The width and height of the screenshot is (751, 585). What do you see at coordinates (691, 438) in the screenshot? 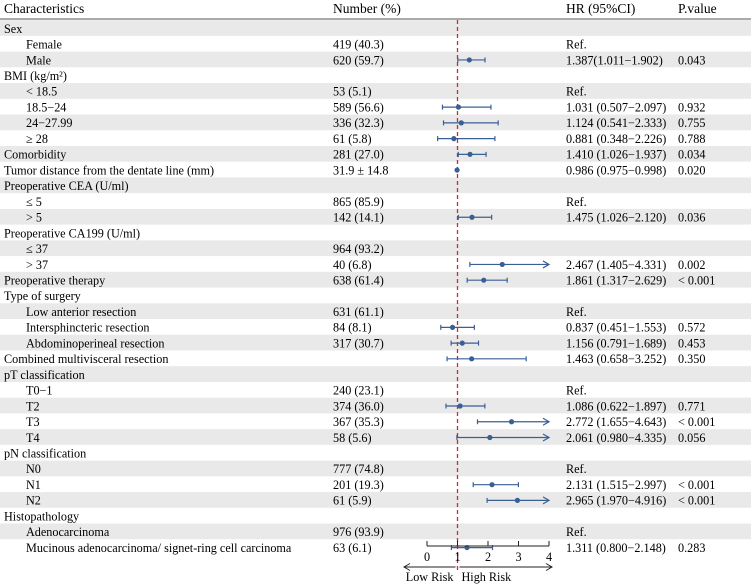
I see `row-p-value: 0.056` at bounding box center [691, 438].